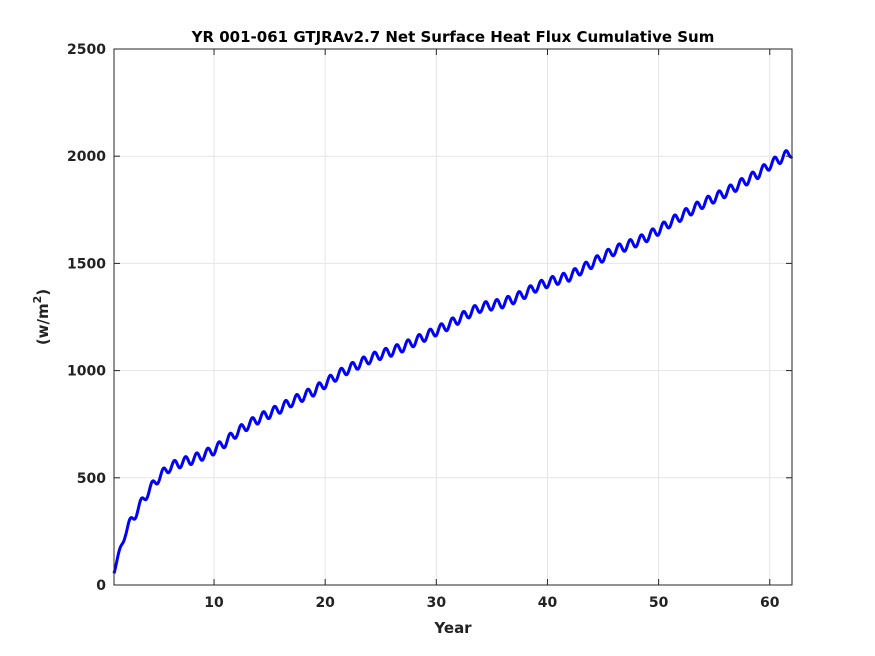  I want to click on x-tick-label: 30, so click(437, 603).